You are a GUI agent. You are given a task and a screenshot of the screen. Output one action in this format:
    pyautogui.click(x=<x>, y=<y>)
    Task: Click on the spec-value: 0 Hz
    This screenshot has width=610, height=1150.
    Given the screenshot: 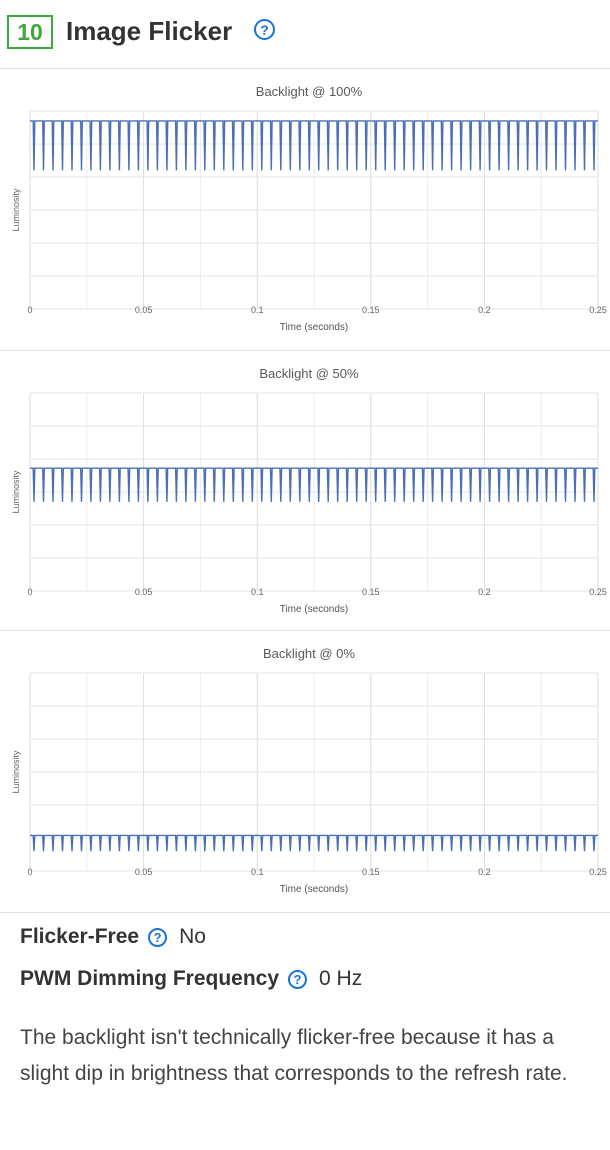 What is the action you would take?
    pyautogui.click(x=341, y=978)
    